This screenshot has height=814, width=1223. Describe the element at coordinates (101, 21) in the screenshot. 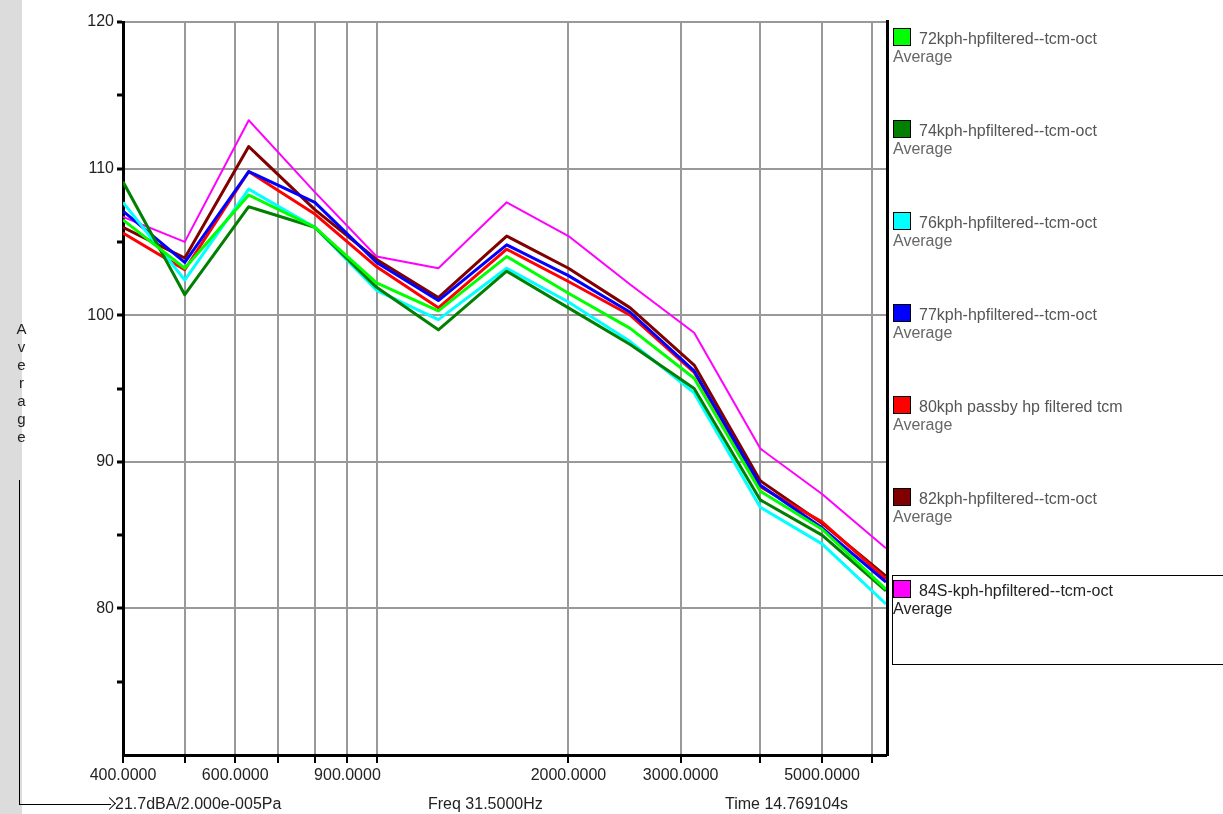

I see `y-tick-label: 120` at that location.